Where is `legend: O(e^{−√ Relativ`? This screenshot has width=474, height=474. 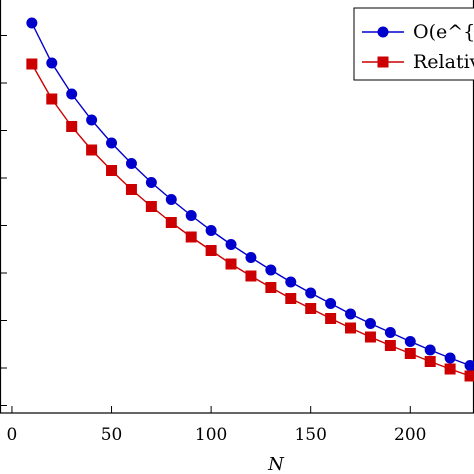
legend: O(e^{−√ Relativ is located at coordinates (413, 44).